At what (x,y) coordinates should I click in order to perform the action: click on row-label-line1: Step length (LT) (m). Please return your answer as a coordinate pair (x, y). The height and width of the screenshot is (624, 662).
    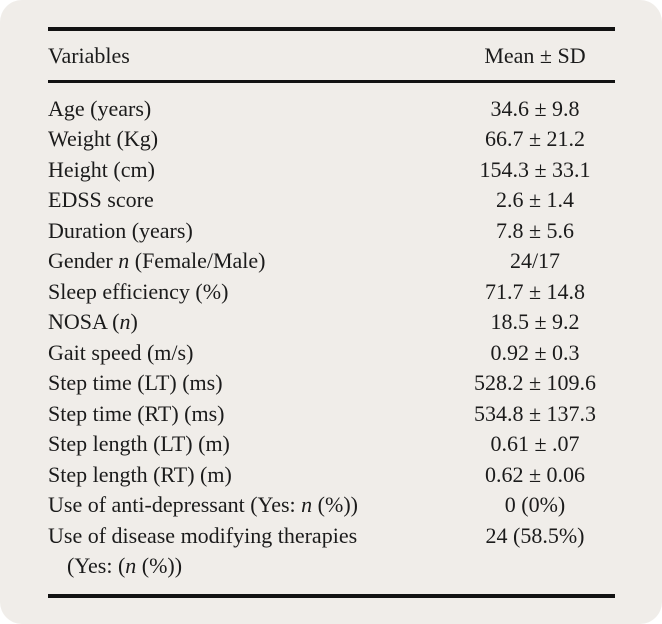
    Looking at the image, I should click on (251, 444).